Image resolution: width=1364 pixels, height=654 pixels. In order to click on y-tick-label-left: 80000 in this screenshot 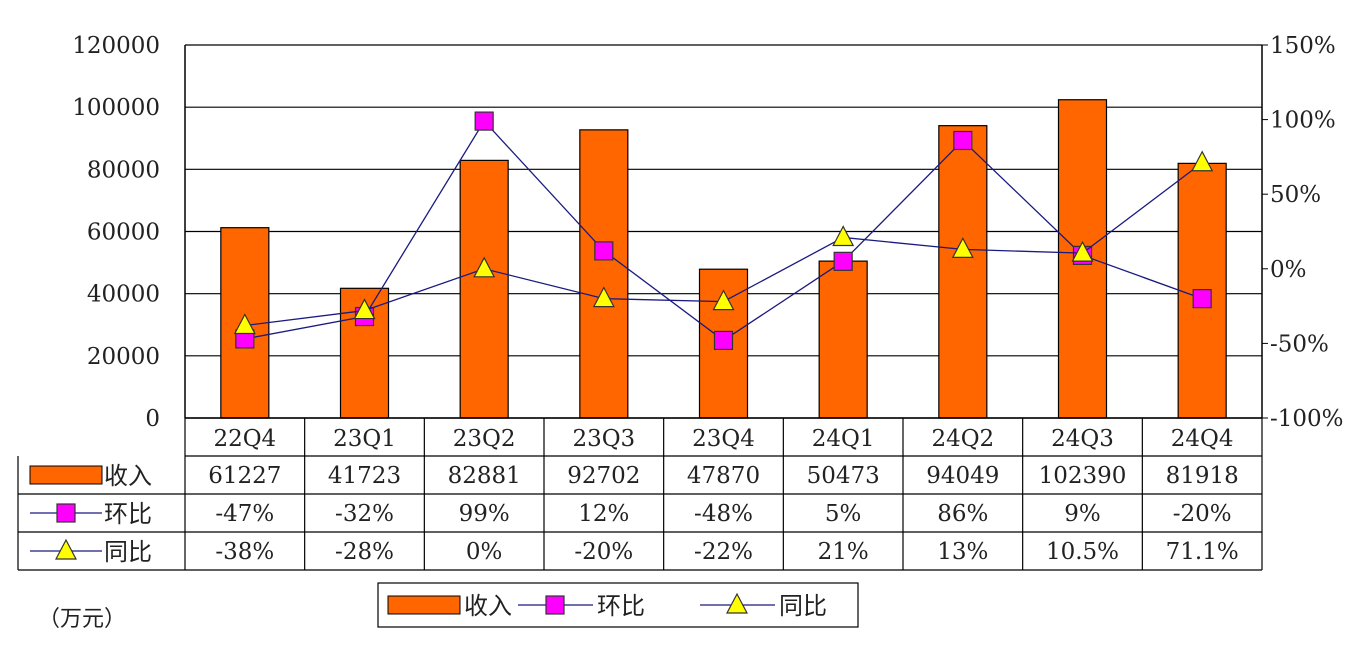, I will do `click(123, 170)`.